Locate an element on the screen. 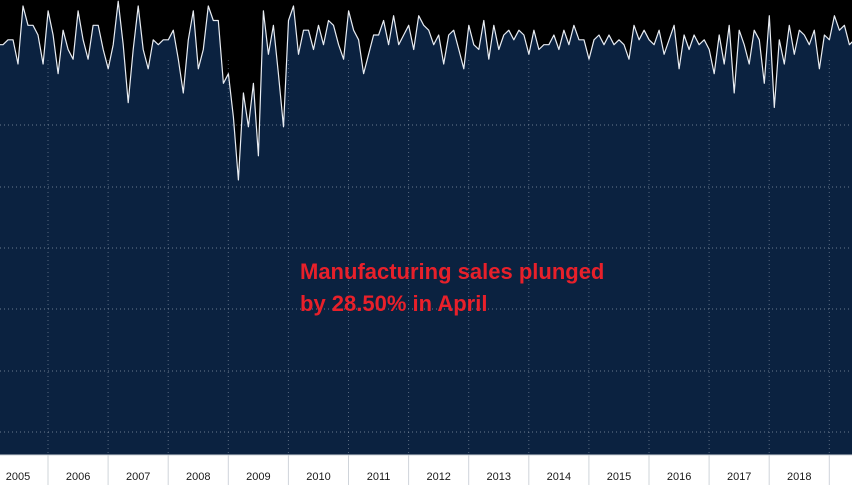 The height and width of the screenshot is (485, 852). x-tick-label: 2011 is located at coordinates (379, 477).